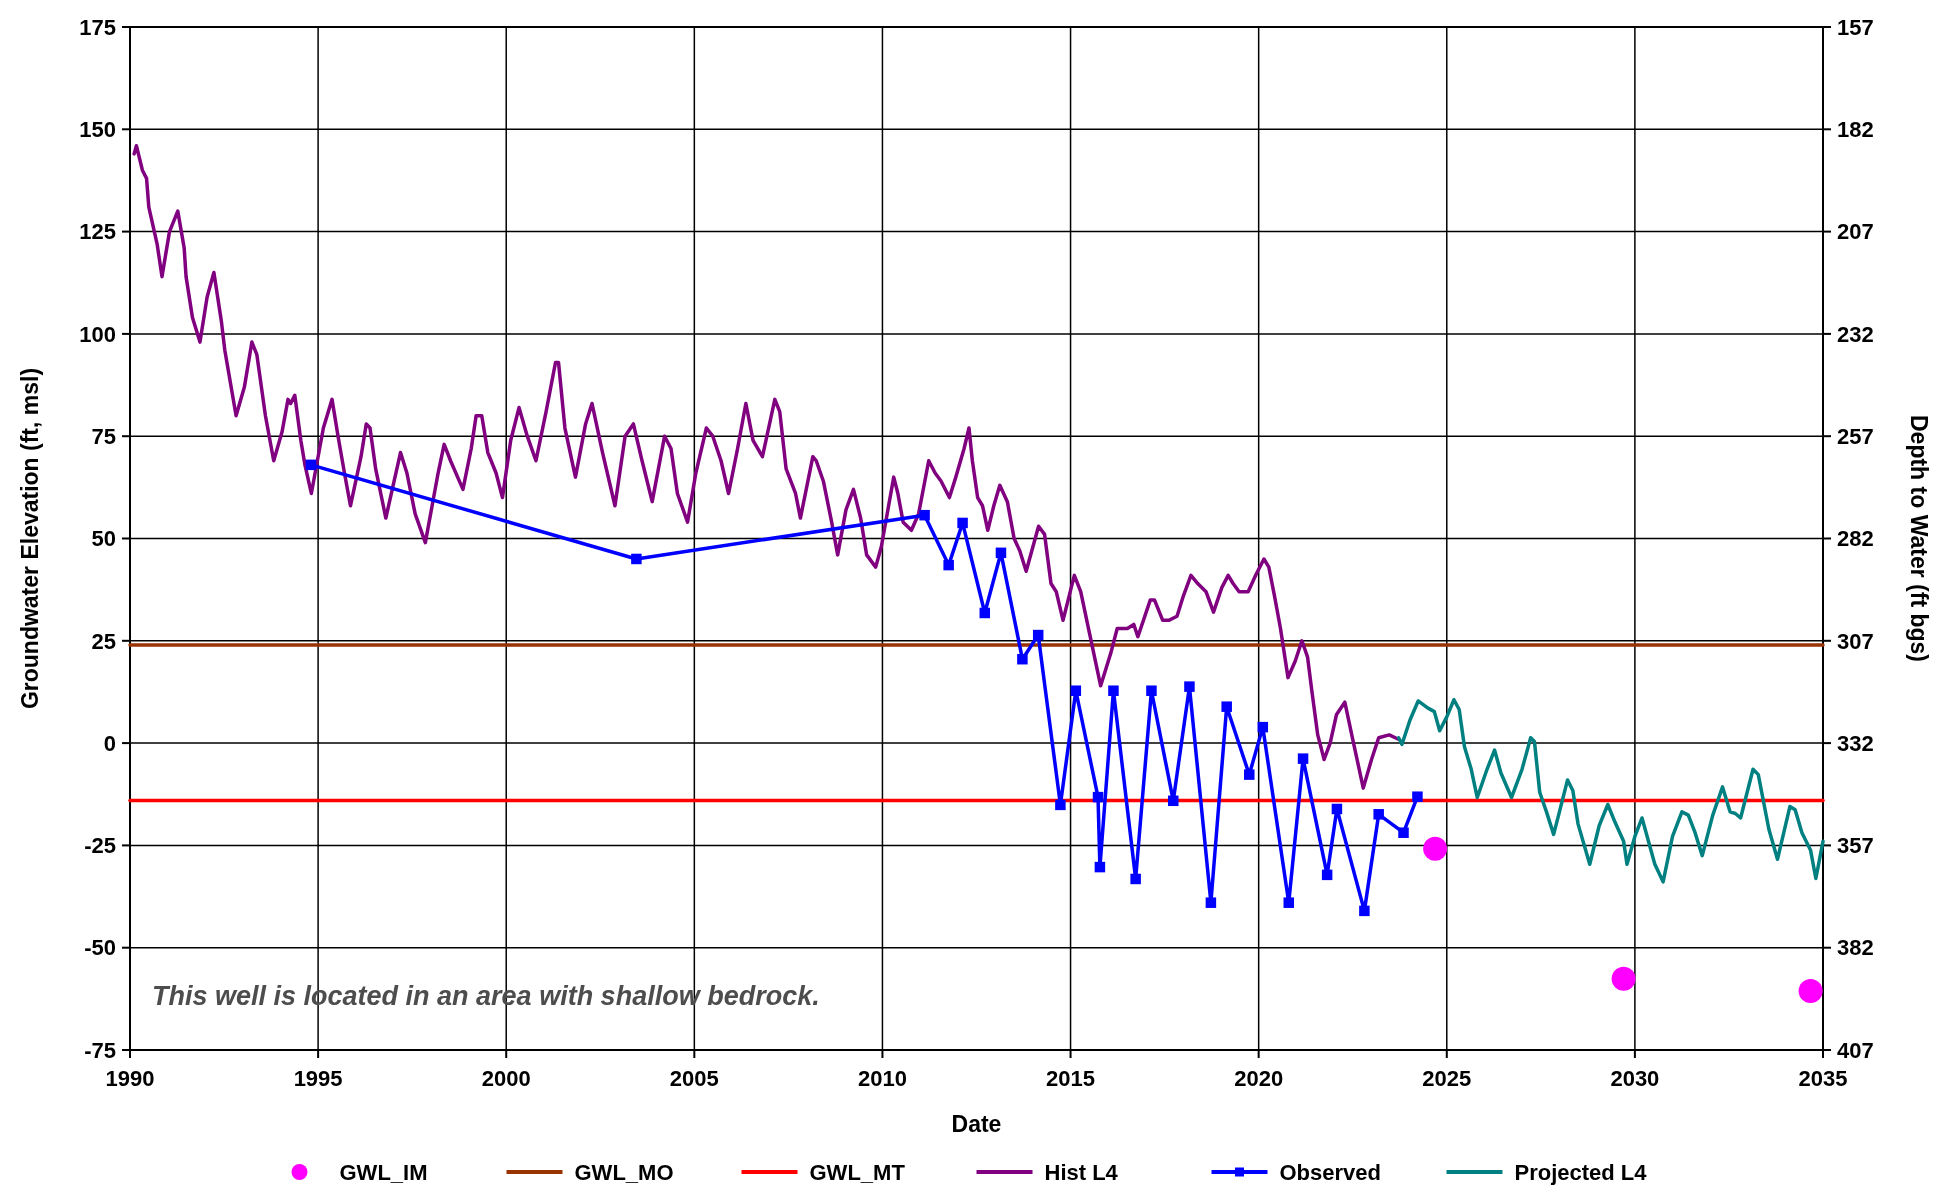 The height and width of the screenshot is (1202, 1941). Describe the element at coordinates (100, 846) in the screenshot. I see `y-tick-label: -25` at that location.